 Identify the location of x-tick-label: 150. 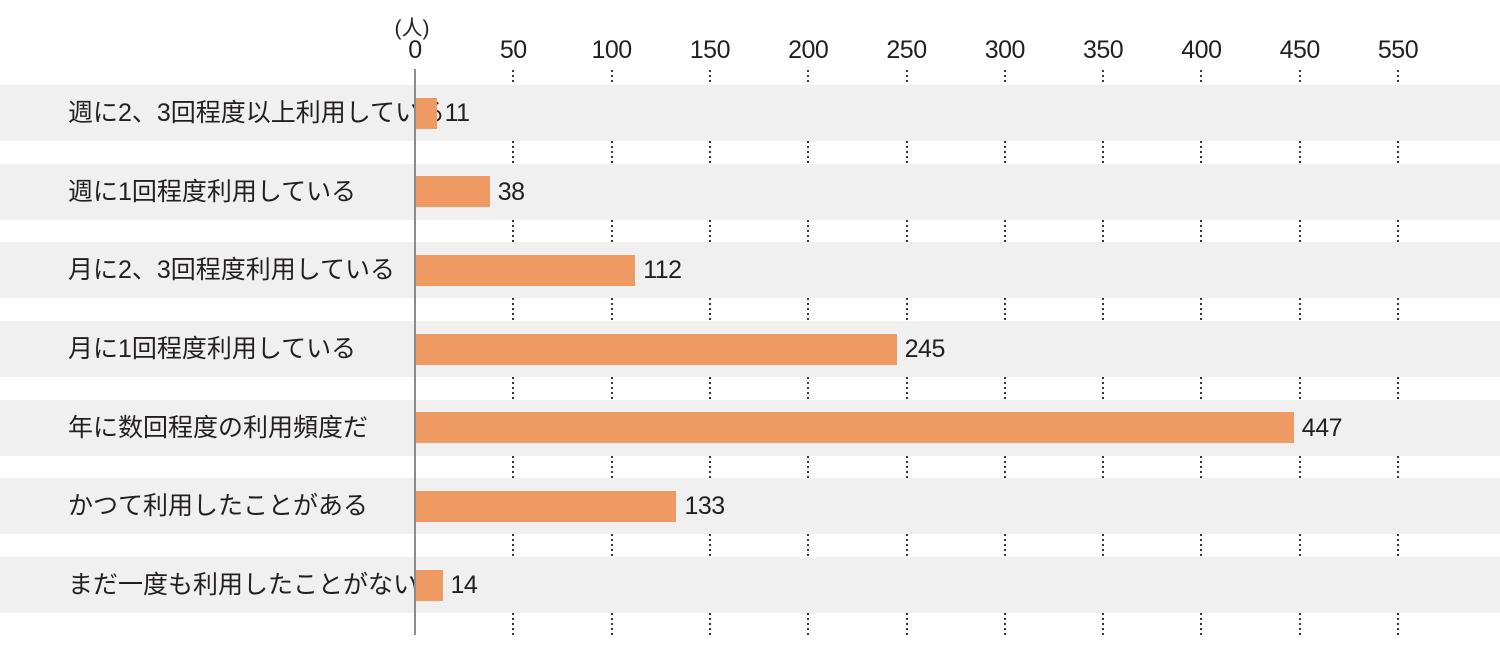
(710, 50).